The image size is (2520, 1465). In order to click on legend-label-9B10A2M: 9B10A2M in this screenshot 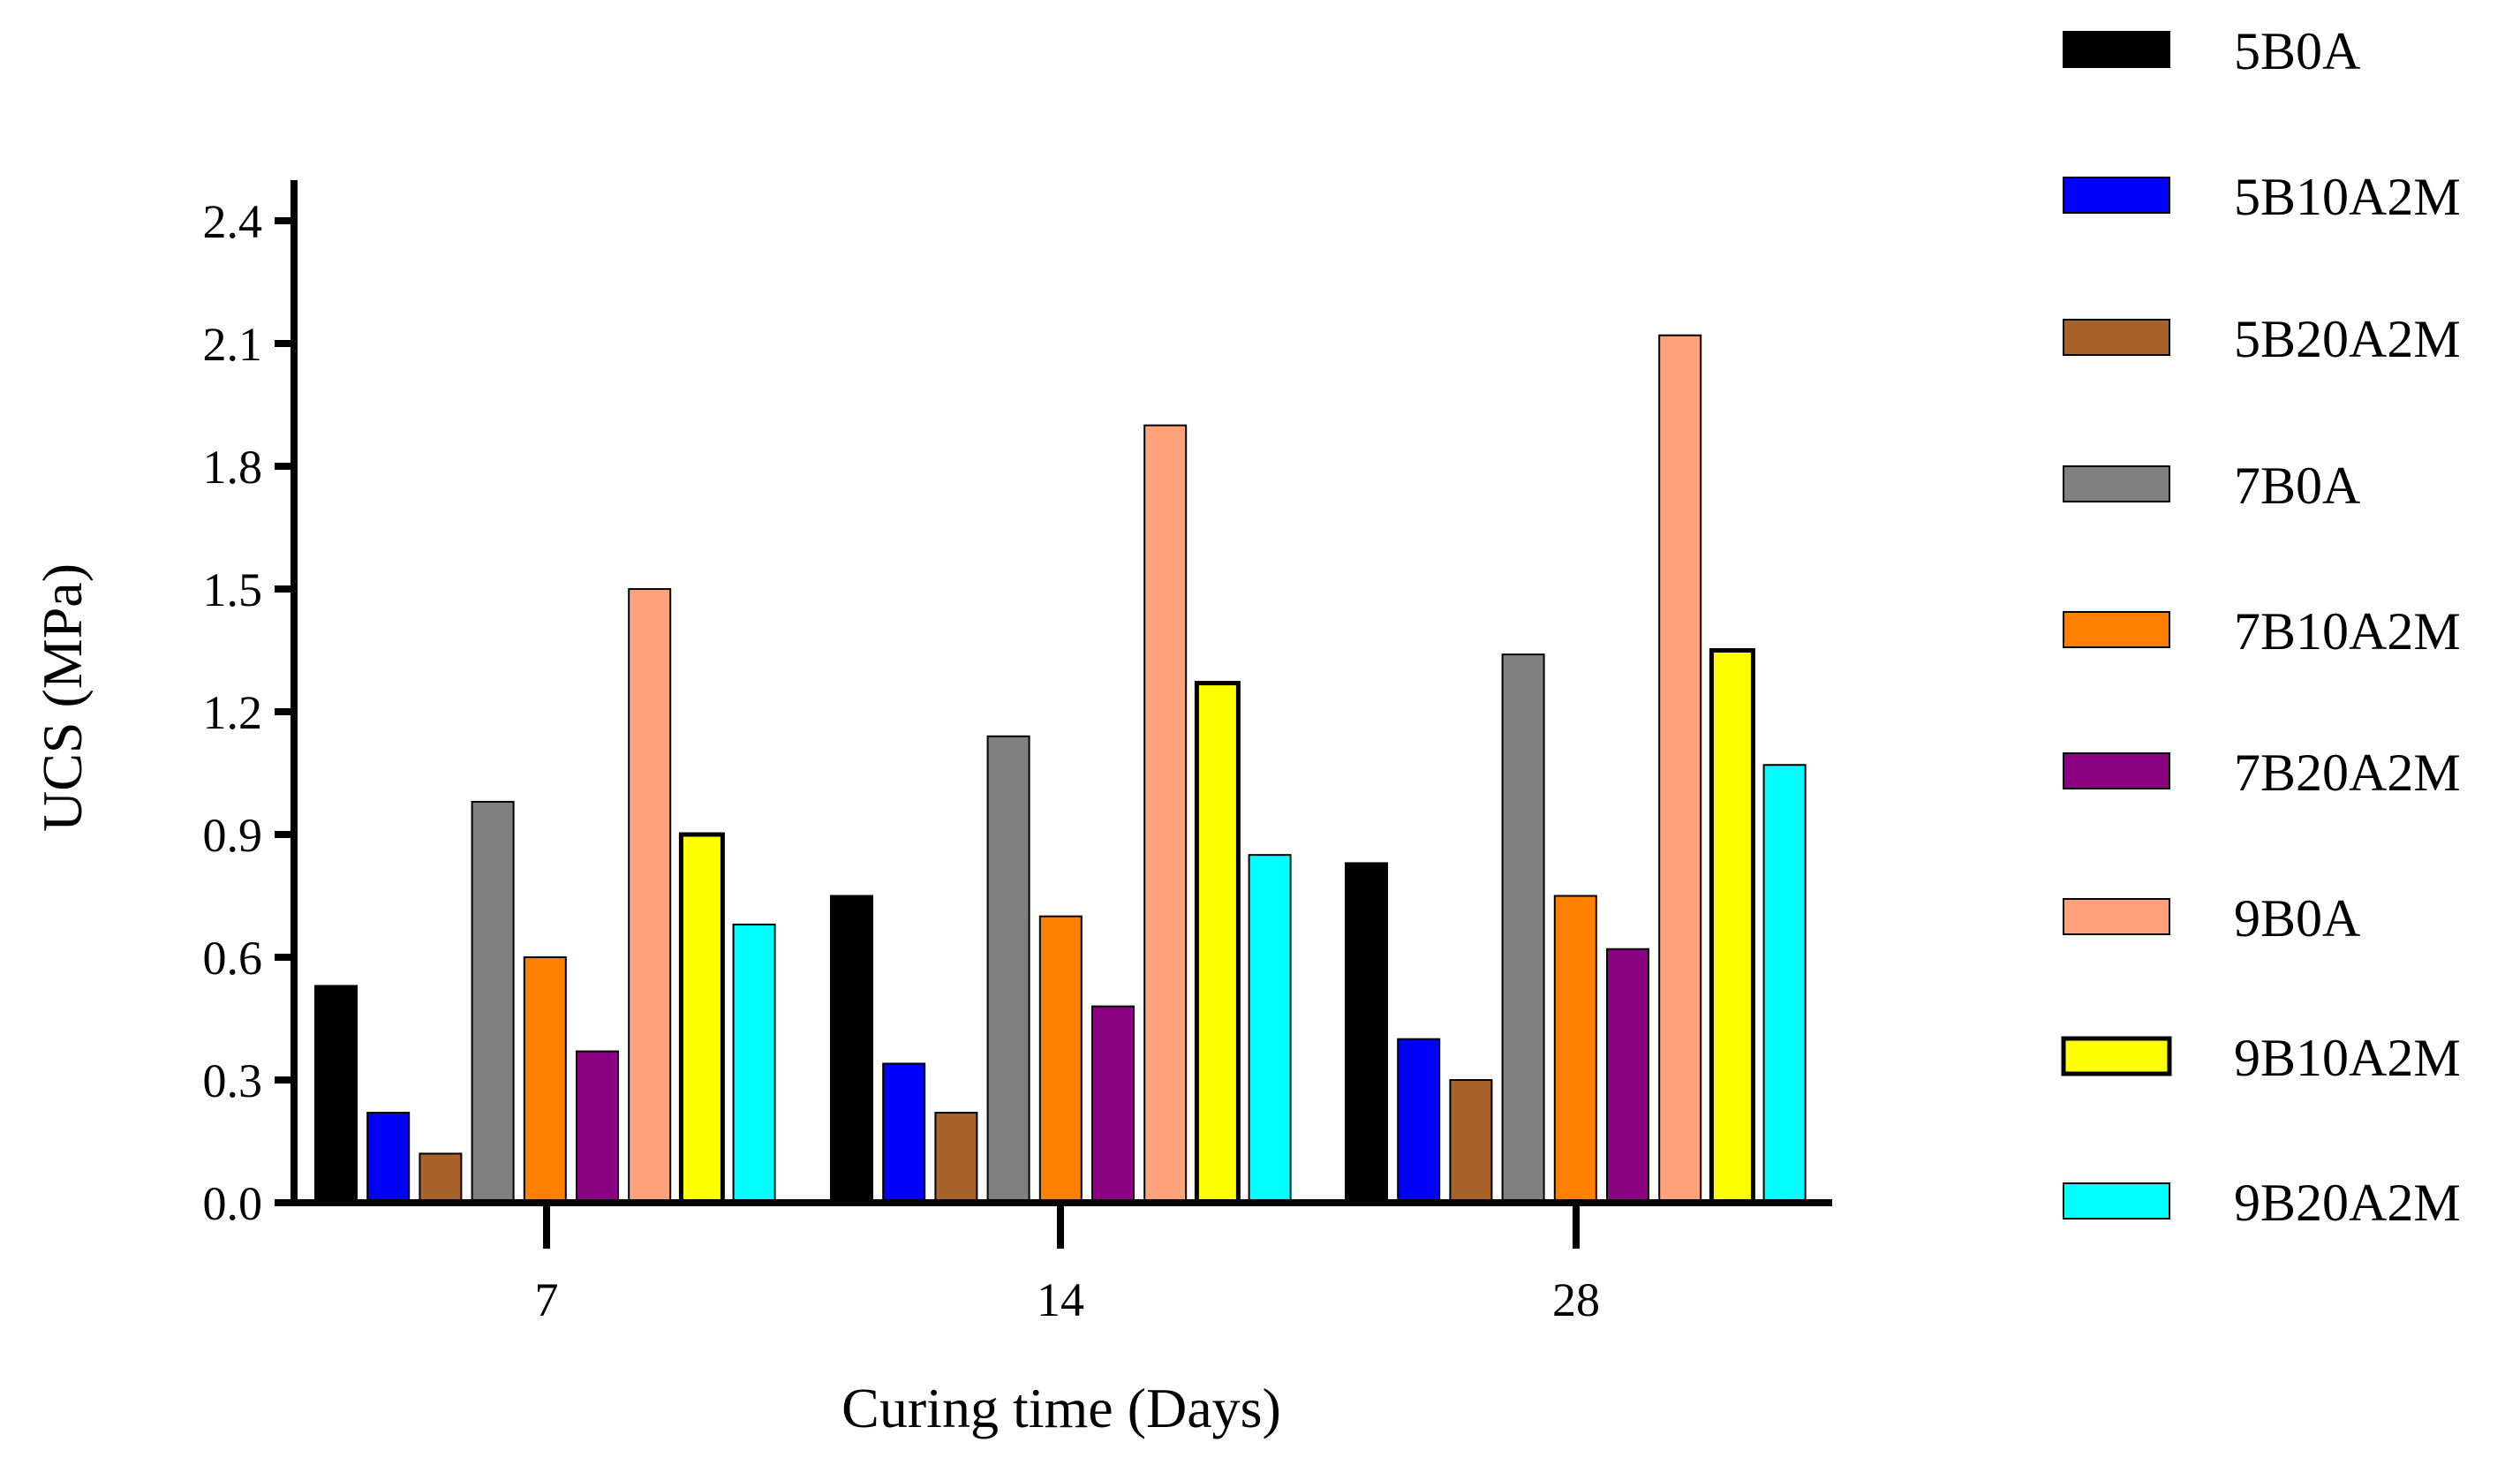, I will do `click(2347, 1058)`.